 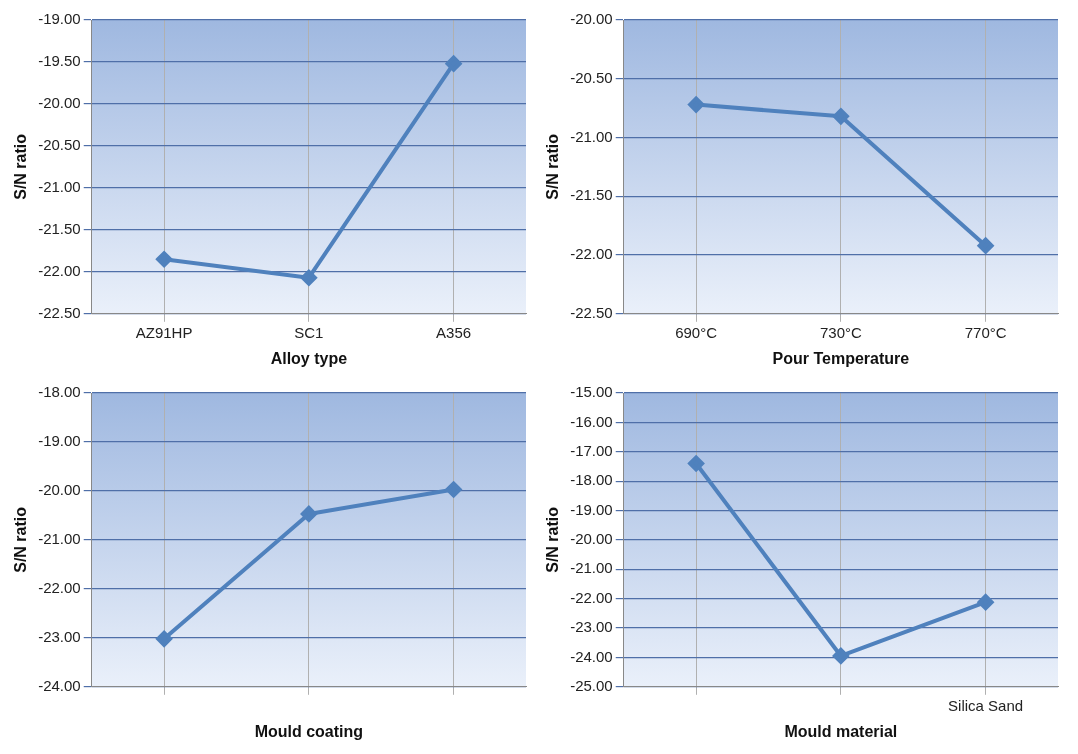 I want to click on x-tick-label: 770°C, so click(x=985, y=332).